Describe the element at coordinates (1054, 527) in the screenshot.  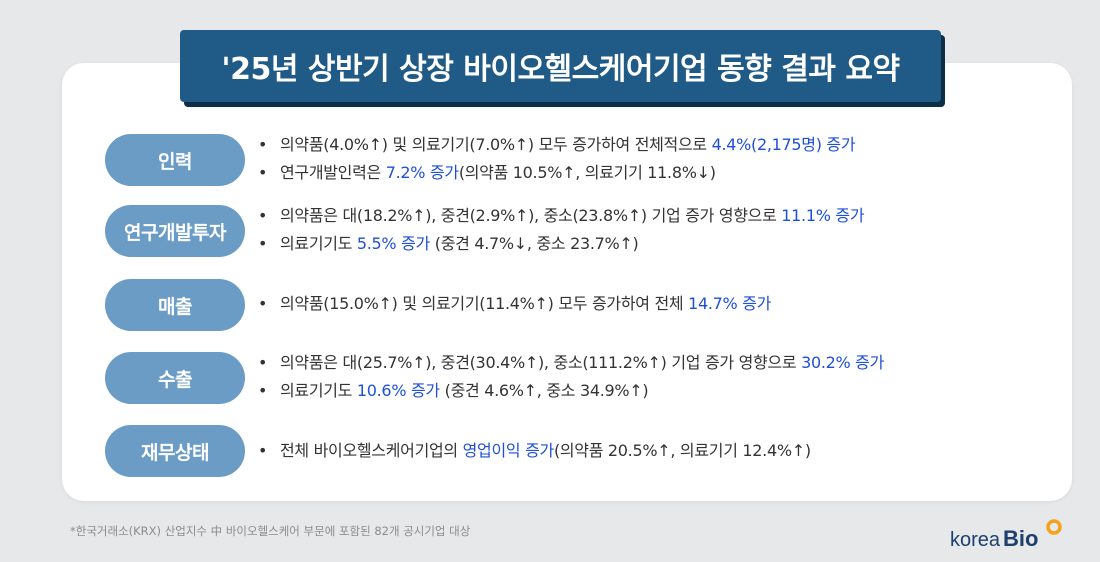
I see `orange-ring-icon` at that location.